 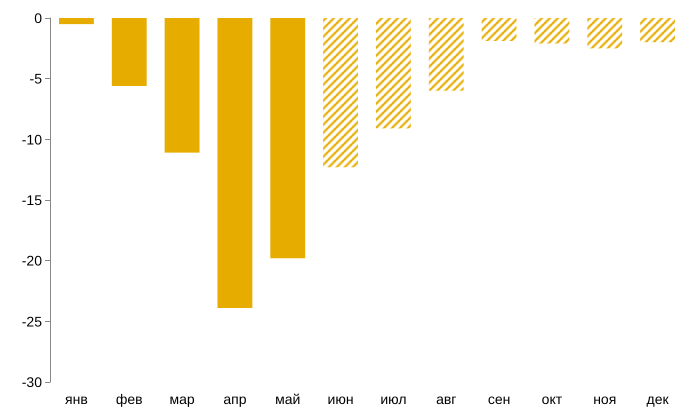 What do you see at coordinates (36, 78) in the screenshot?
I see `y-tick-label: -5` at bounding box center [36, 78].